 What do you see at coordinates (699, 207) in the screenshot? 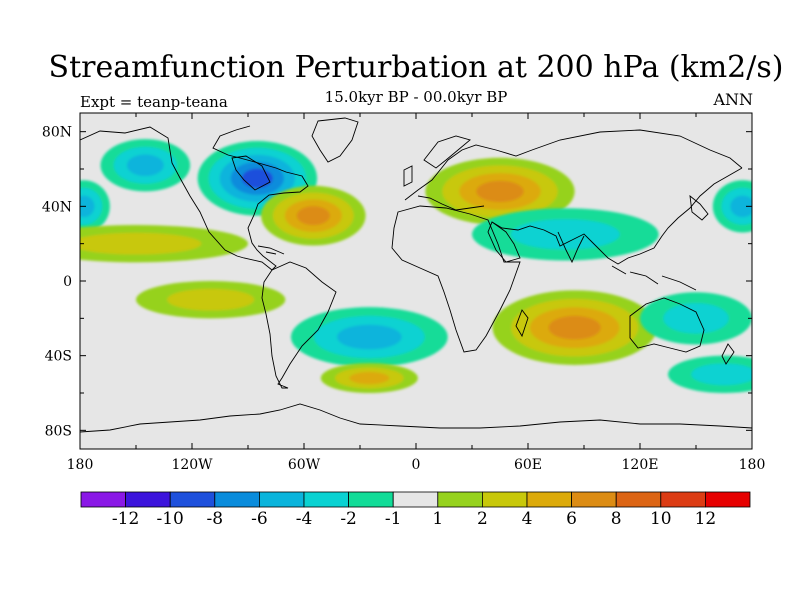
I see `coastline-japan` at bounding box center [699, 207].